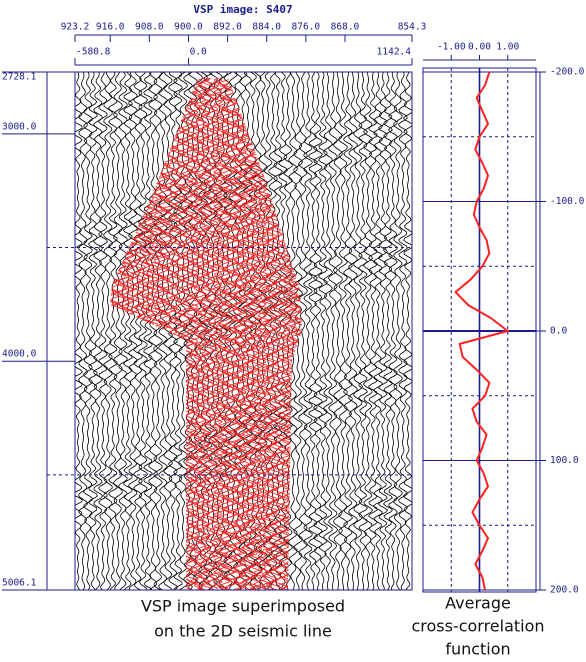  I want to click on x-tick-label: 884.0, so click(266, 27).